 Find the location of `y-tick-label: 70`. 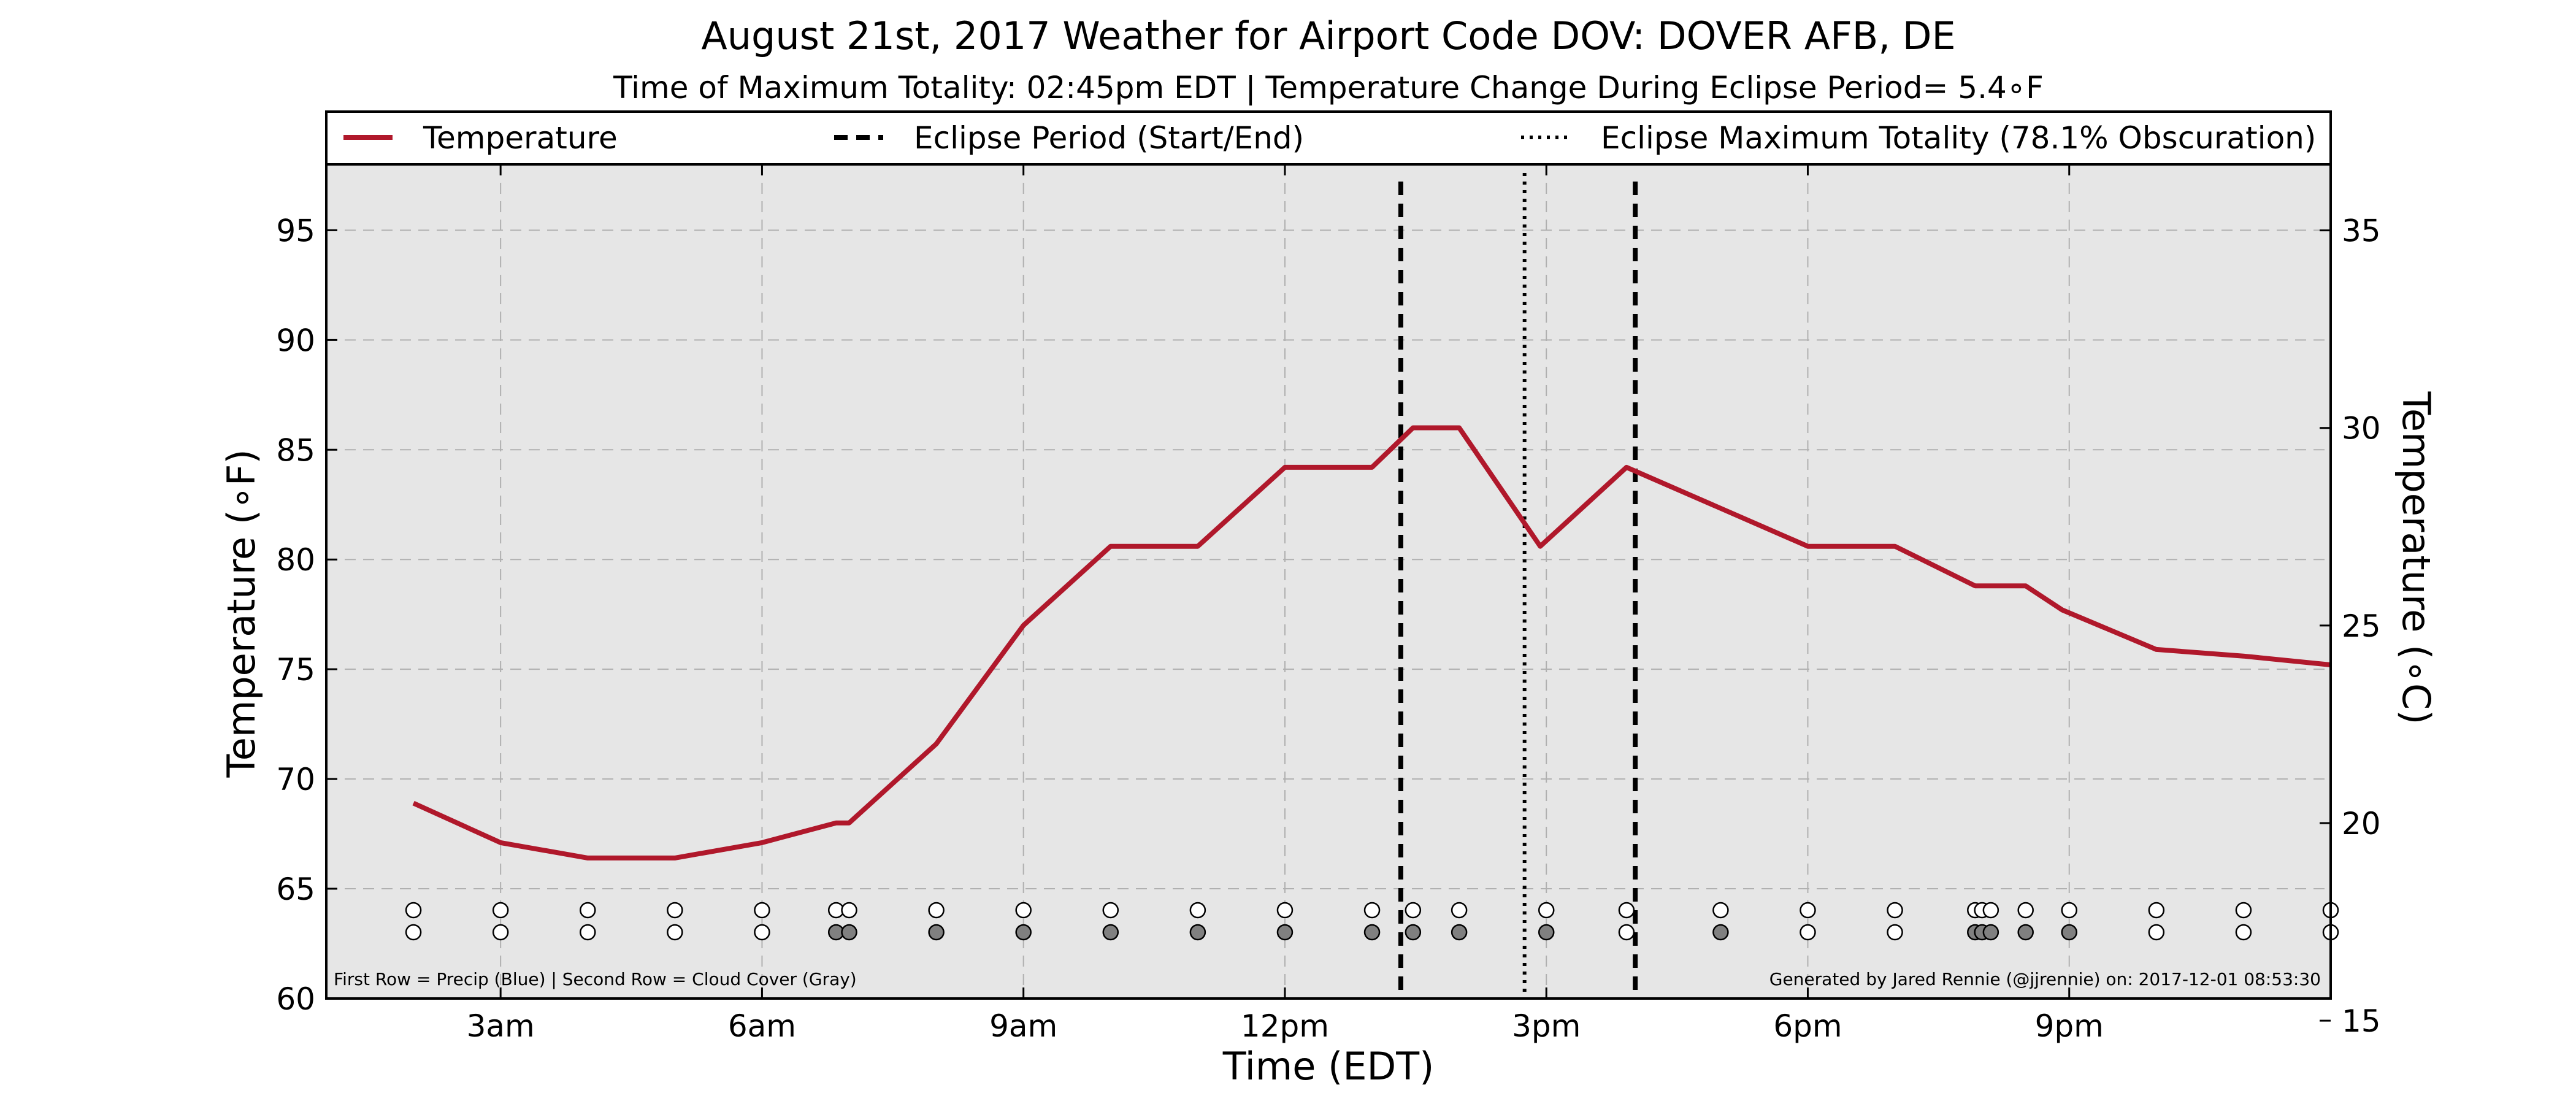

y-tick-label: 70 is located at coordinates (295, 779).